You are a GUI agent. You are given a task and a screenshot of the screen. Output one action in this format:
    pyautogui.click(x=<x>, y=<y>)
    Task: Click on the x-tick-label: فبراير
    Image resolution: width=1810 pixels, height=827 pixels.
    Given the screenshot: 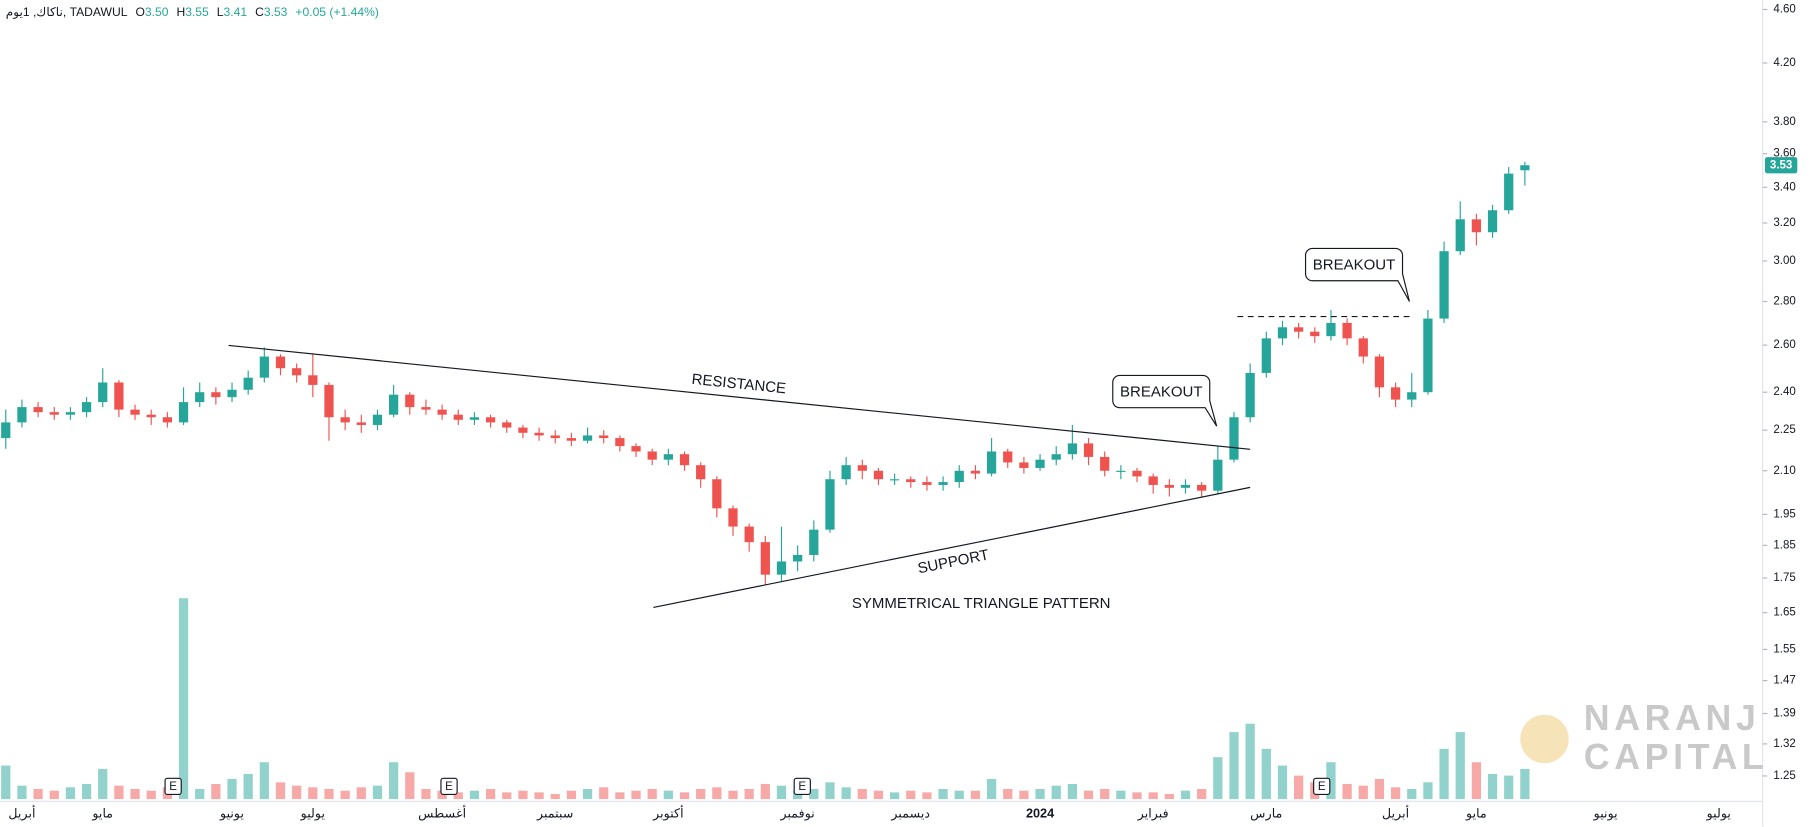 What is the action you would take?
    pyautogui.click(x=1153, y=813)
    